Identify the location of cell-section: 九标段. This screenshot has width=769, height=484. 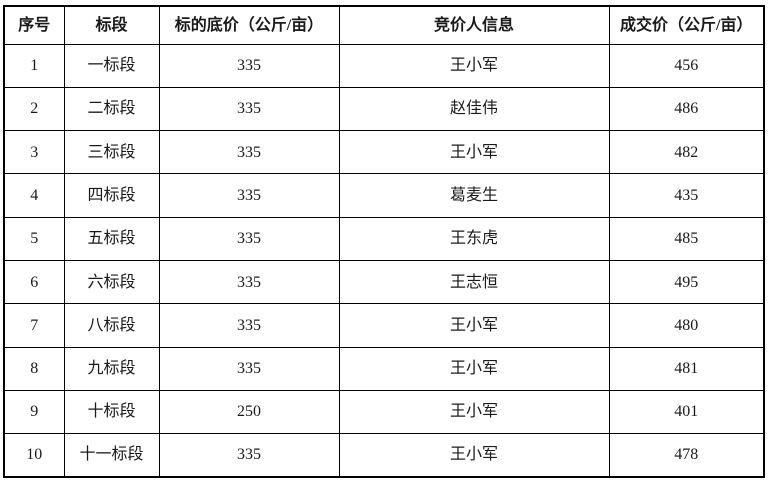
(111, 368).